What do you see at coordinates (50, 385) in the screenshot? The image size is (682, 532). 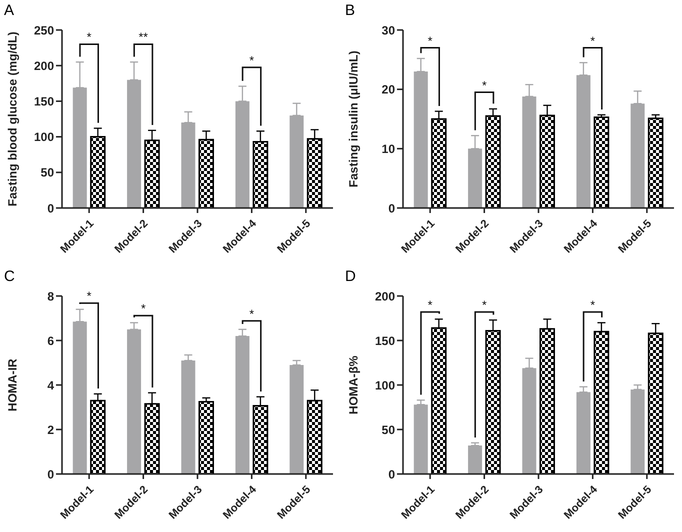 I see `y-tick-label: 4` at bounding box center [50, 385].